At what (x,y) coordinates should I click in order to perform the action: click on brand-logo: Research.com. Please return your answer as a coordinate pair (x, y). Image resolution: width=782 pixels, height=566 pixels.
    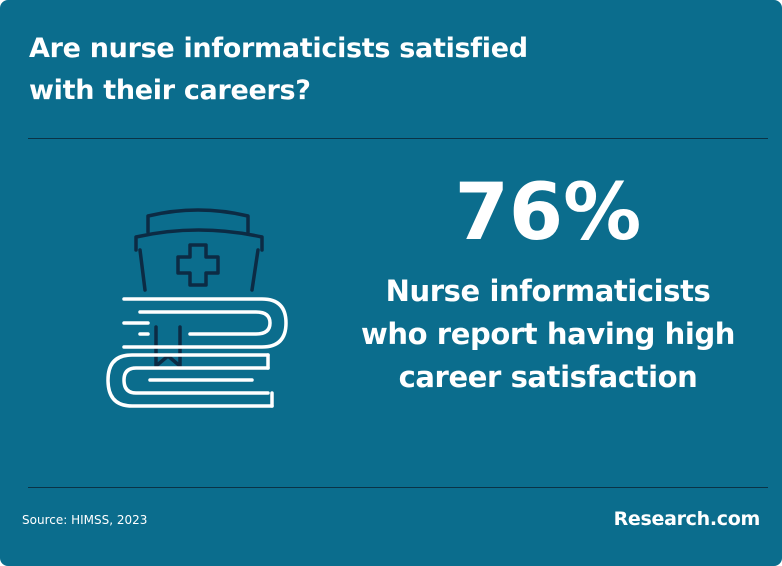
    Looking at the image, I should click on (687, 519).